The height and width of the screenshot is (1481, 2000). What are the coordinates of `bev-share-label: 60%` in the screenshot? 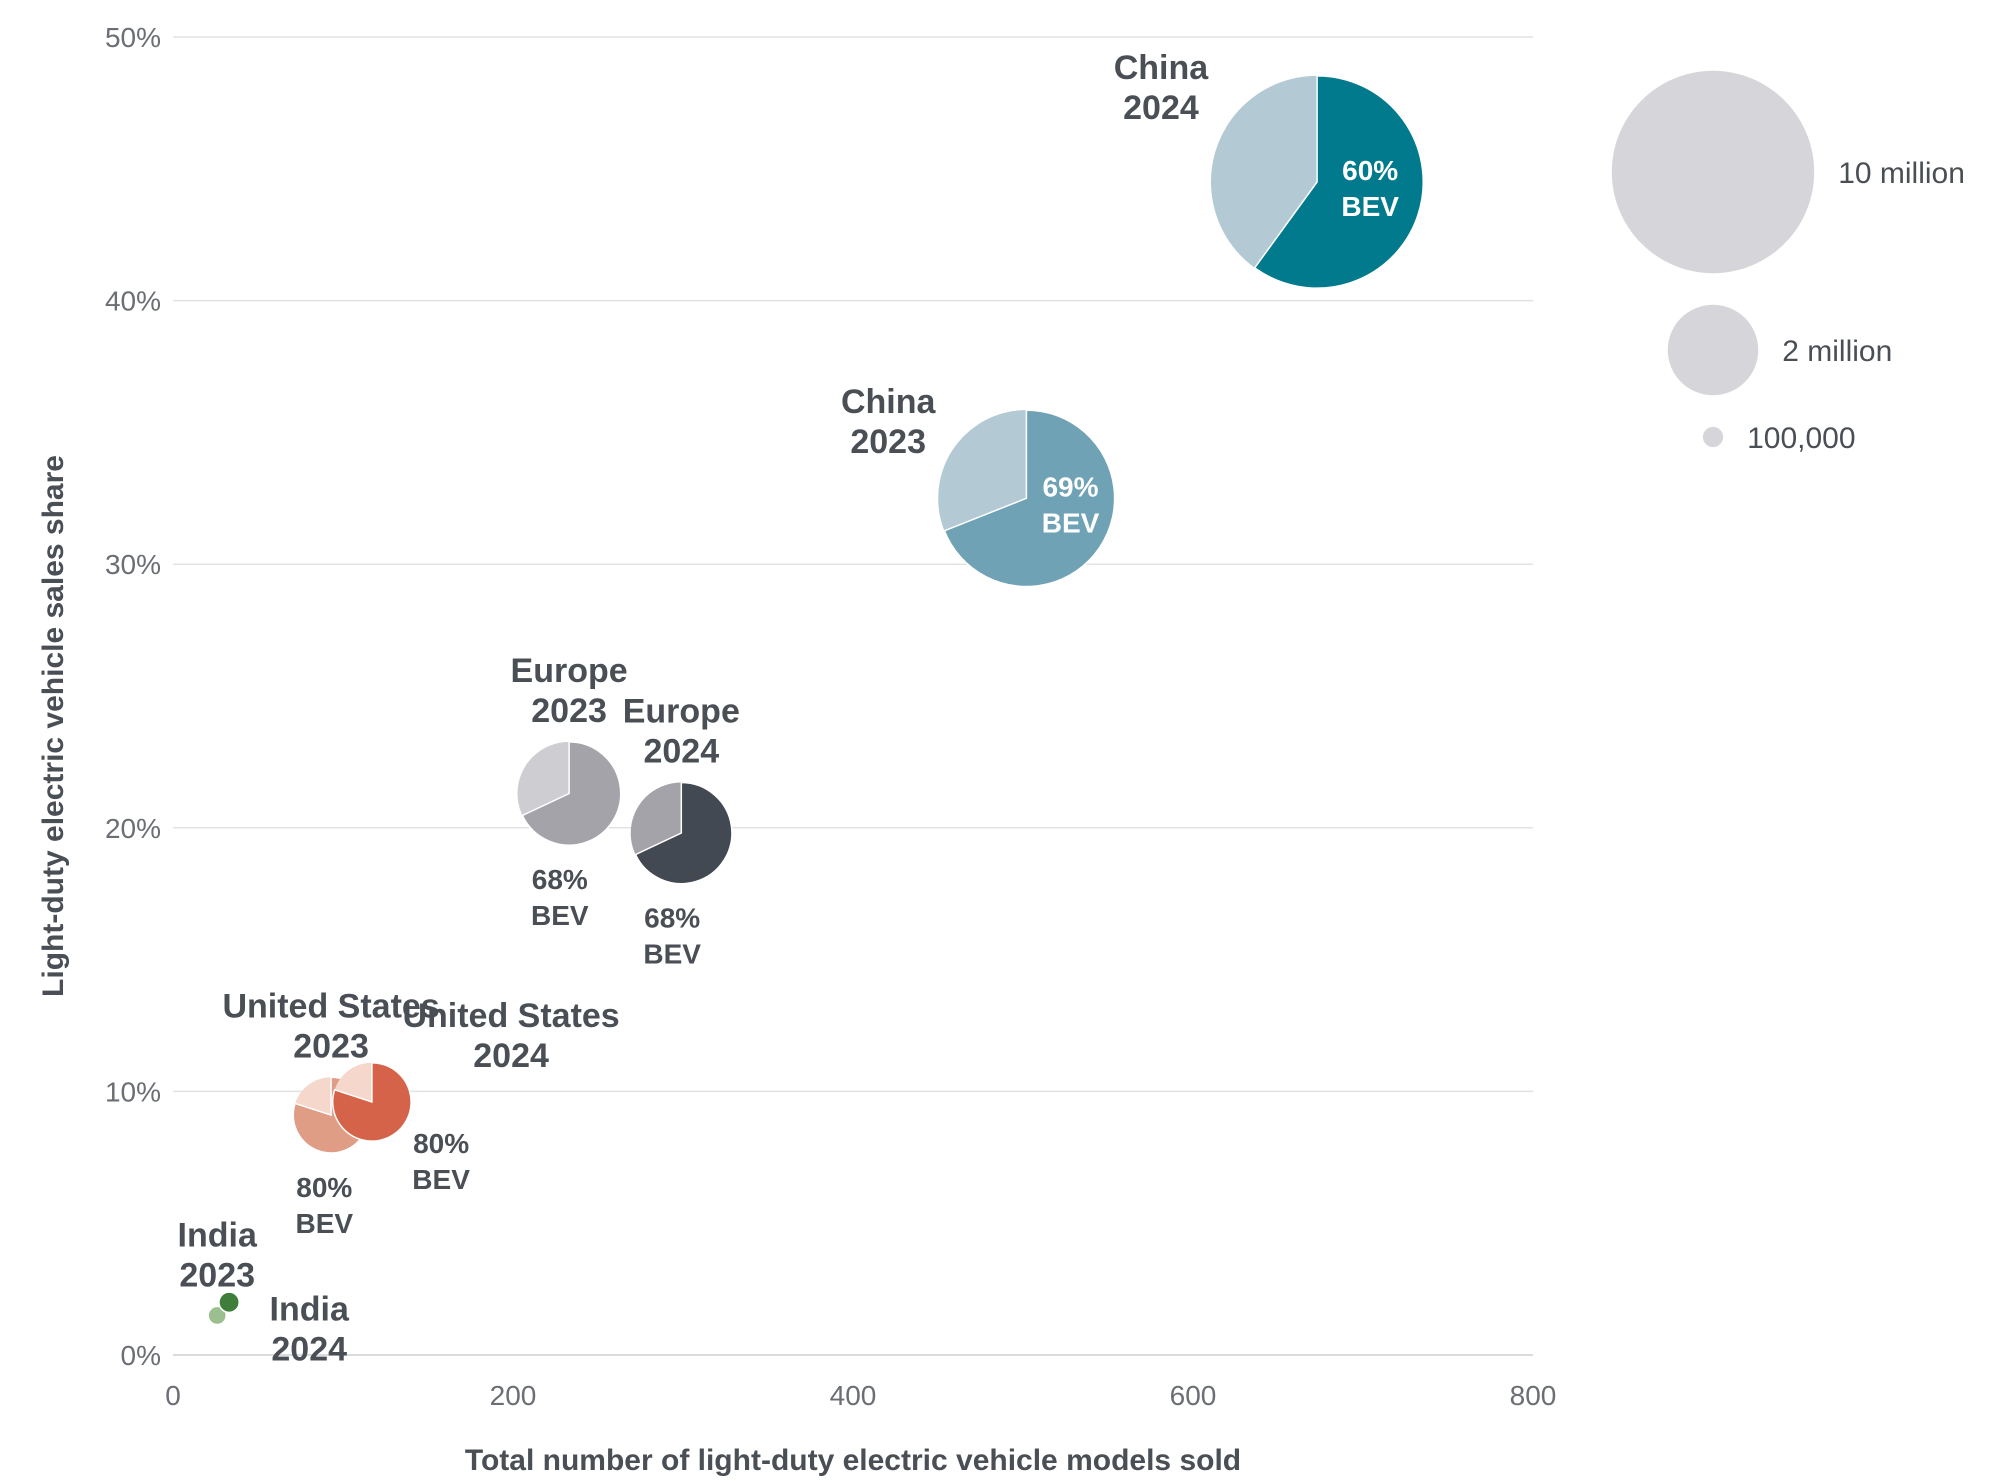 It's located at (1370, 170).